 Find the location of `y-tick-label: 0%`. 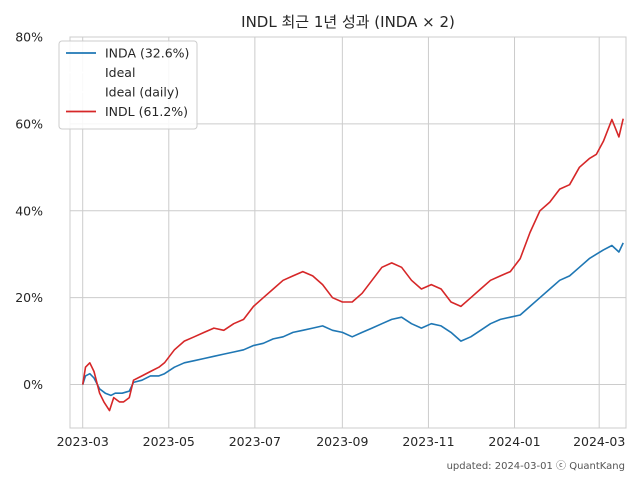

y-tick-label: 0% is located at coordinates (33, 384).